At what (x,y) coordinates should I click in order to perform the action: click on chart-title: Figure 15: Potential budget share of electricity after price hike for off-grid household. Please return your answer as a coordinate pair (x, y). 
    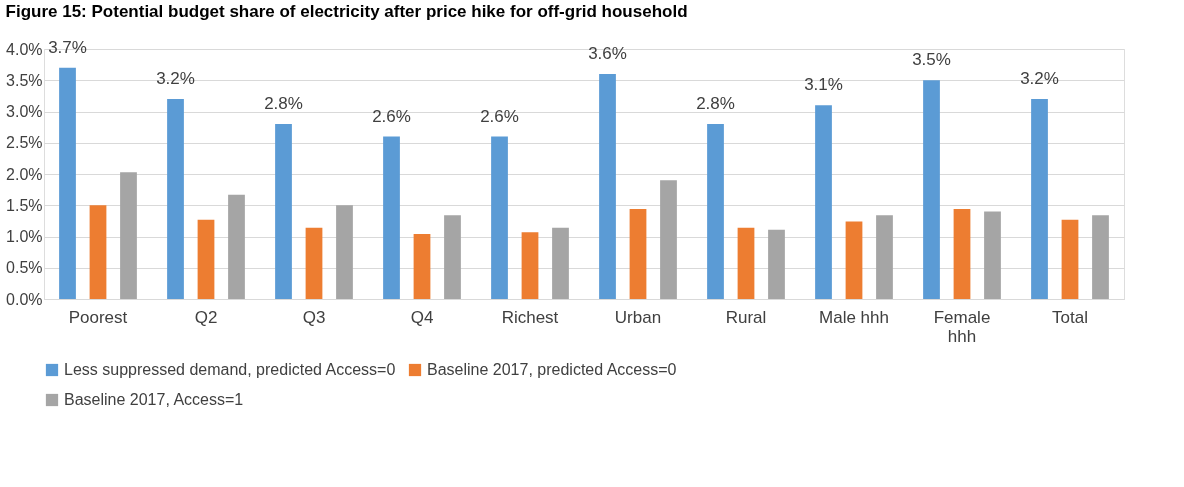
    Looking at the image, I should click on (346, 11).